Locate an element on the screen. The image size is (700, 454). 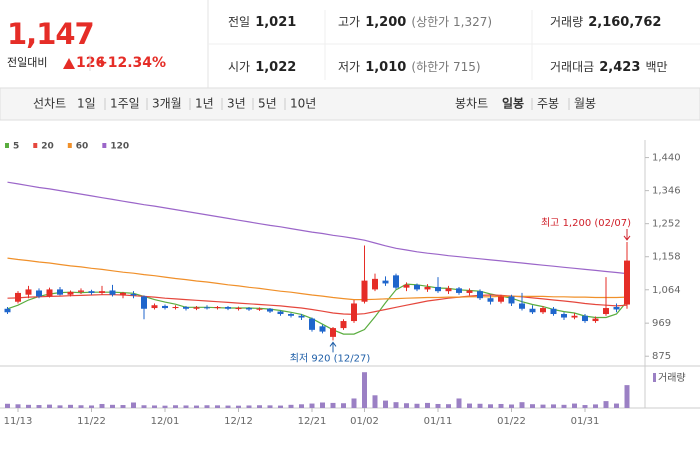
y-tick-label: 1,064 is located at coordinates (666, 290).